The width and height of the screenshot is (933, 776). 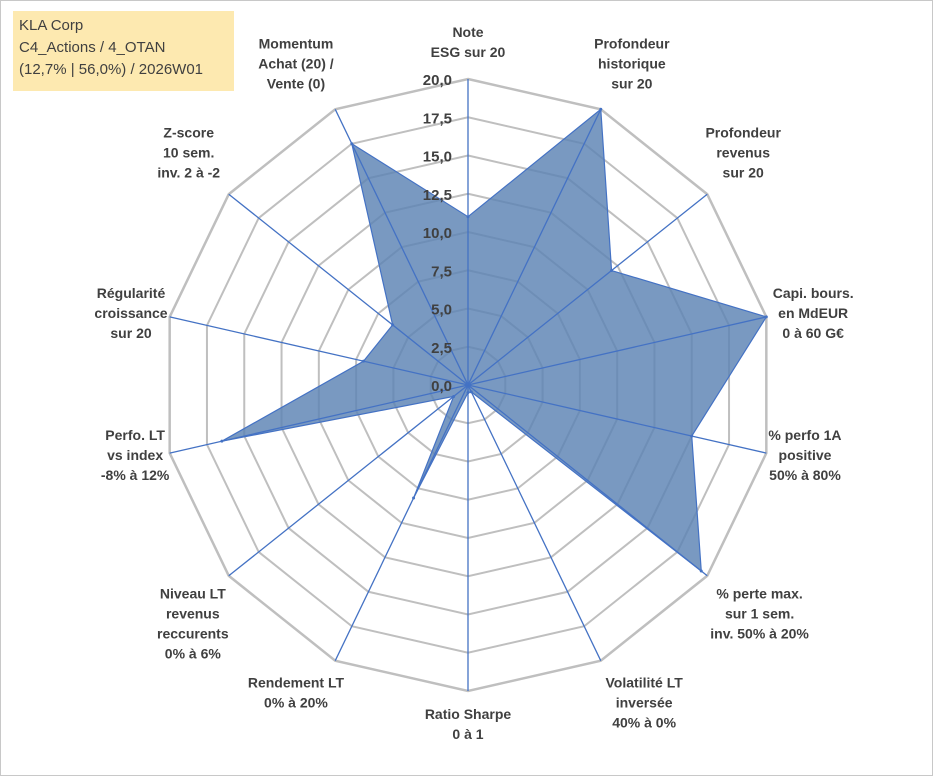 I want to click on tick-label: 17,5, so click(x=437, y=118).